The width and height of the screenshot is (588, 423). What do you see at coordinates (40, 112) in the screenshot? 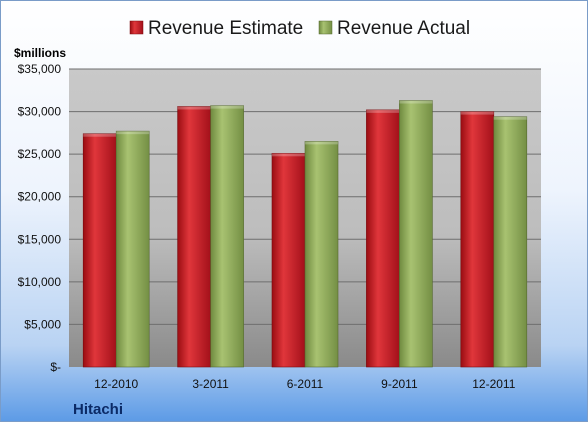
I see `y-tick-label: $30,000` at bounding box center [40, 112].